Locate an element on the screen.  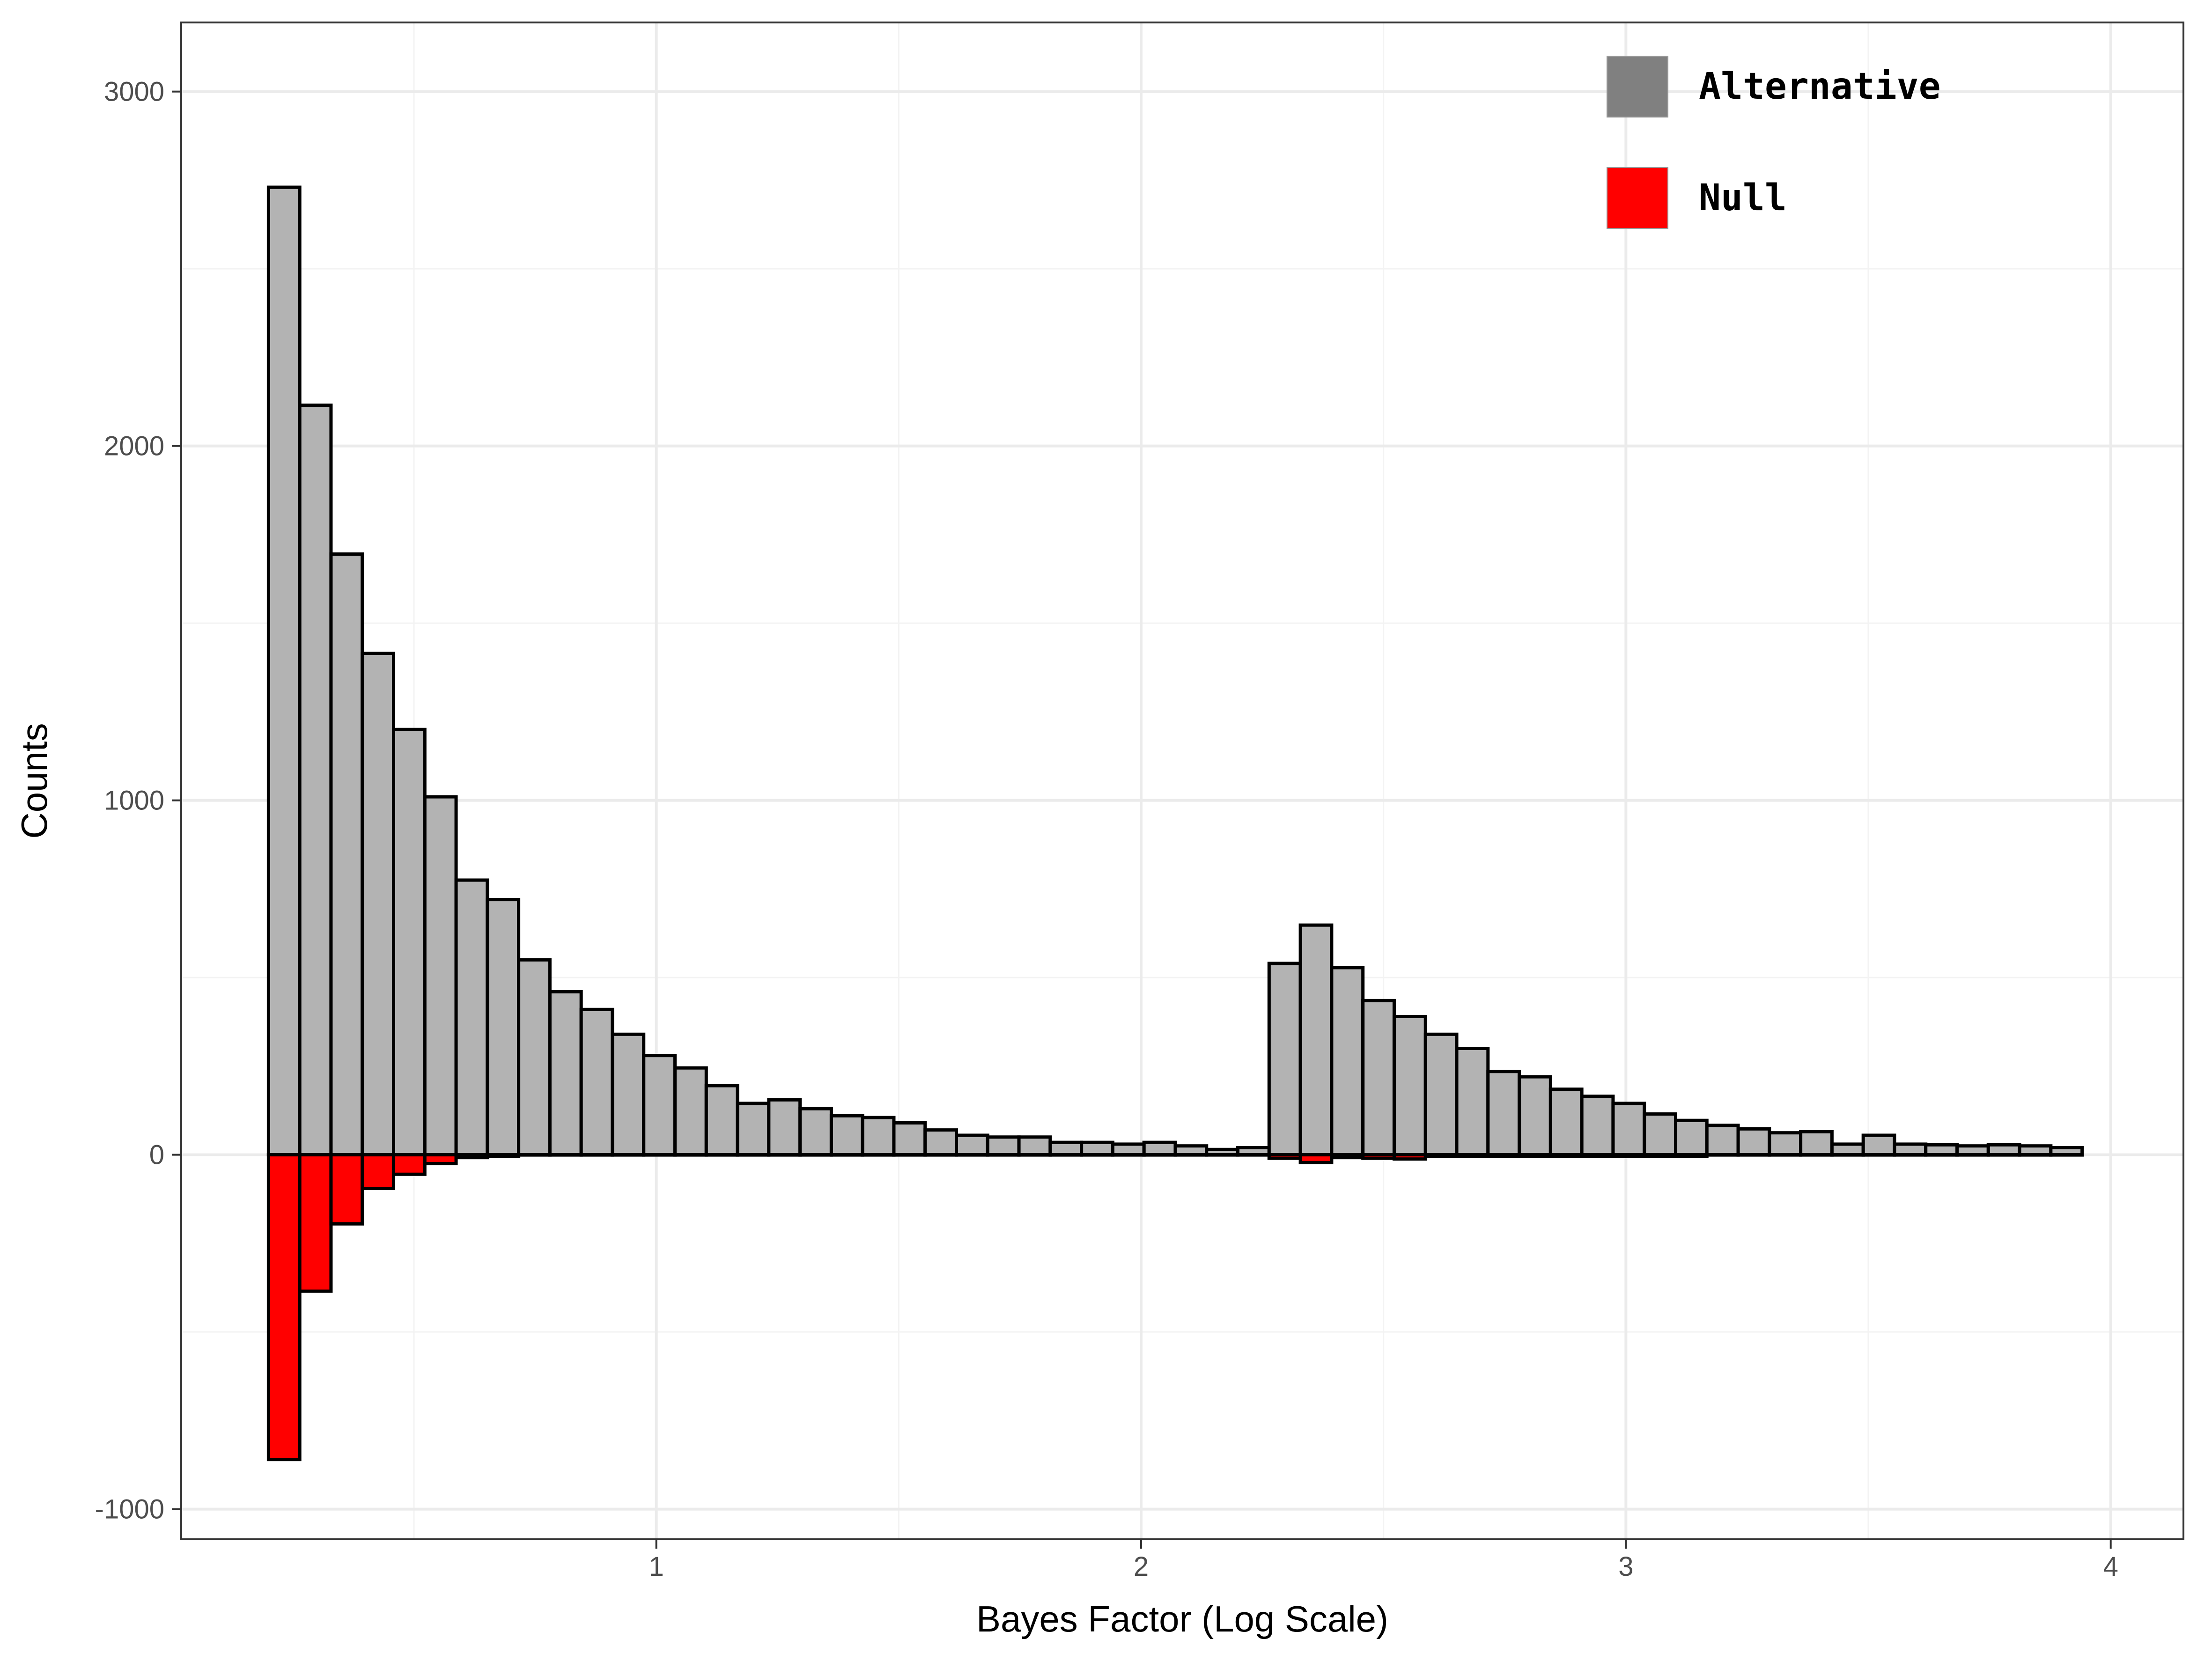
legend-item-alternative: Alternative is located at coordinates (1774, 87).